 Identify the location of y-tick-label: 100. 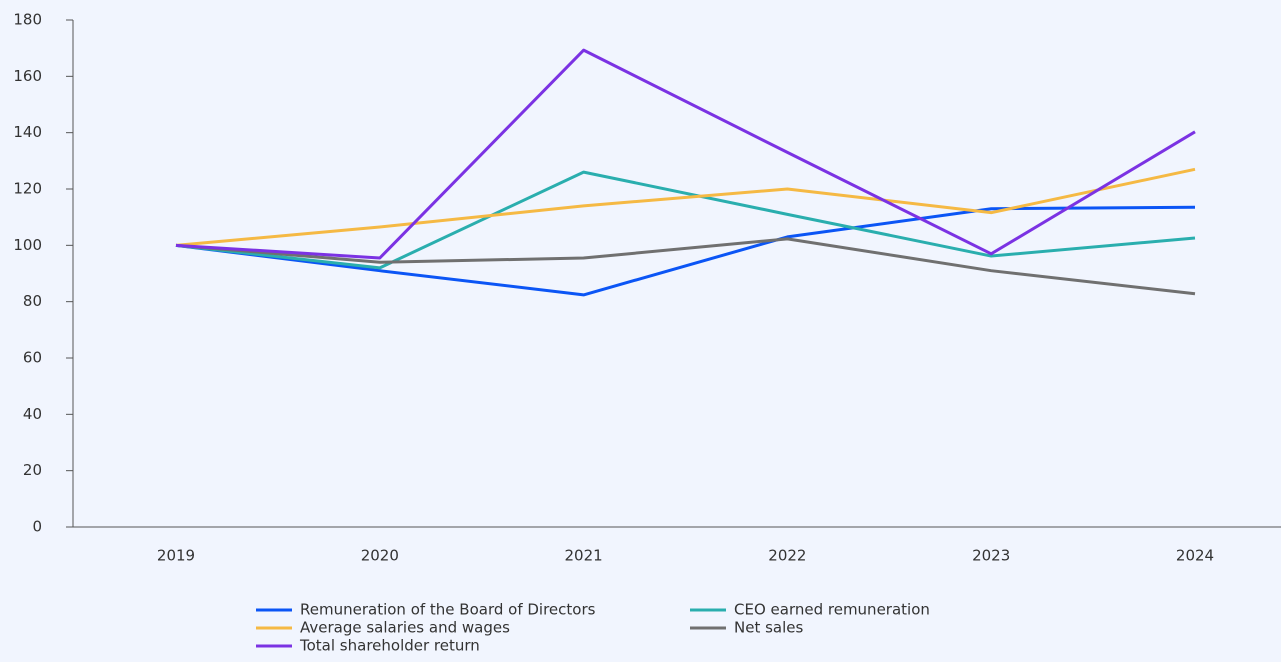
(27, 245).